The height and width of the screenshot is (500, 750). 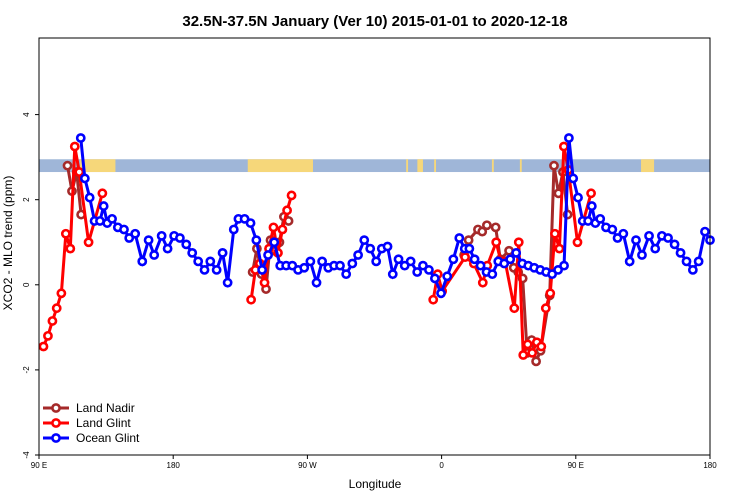 I want to click on legend-label: Land Nadir, so click(x=105, y=408).